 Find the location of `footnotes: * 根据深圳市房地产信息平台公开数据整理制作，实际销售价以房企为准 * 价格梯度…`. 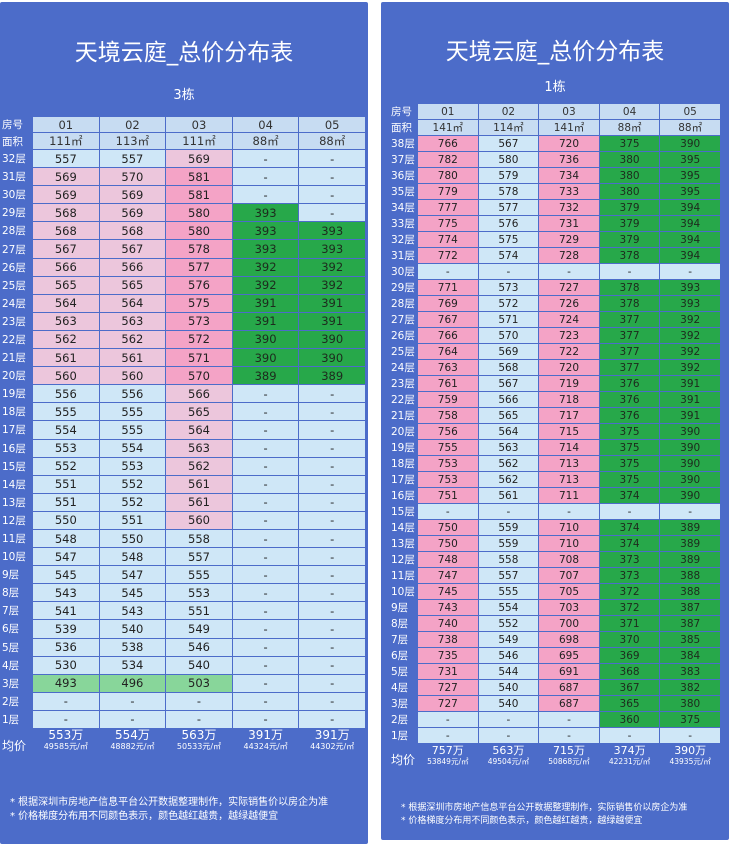

footnotes: * 根据深圳市房地产信息平台公开数据整理制作，实际销售价以房企为准 * 价格梯度… is located at coordinates (185, 810).